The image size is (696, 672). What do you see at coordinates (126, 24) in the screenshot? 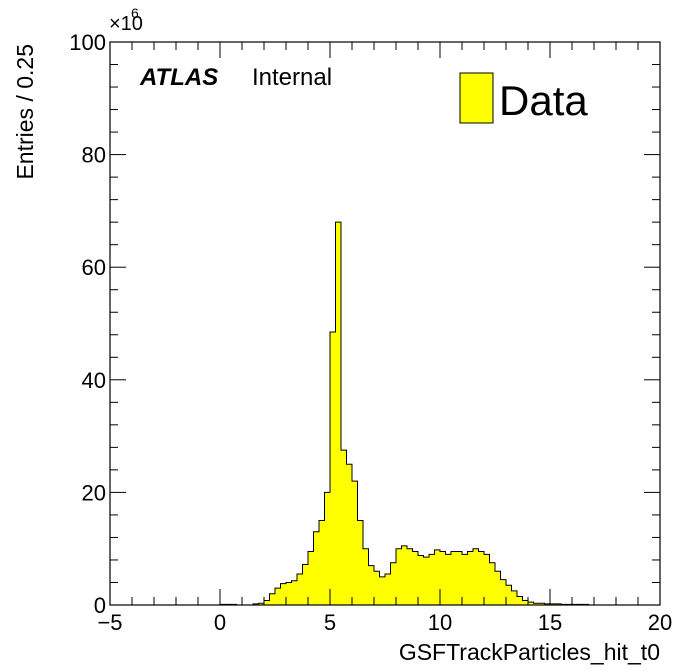
I see `y-multiplier-label: ×10` at bounding box center [126, 24].